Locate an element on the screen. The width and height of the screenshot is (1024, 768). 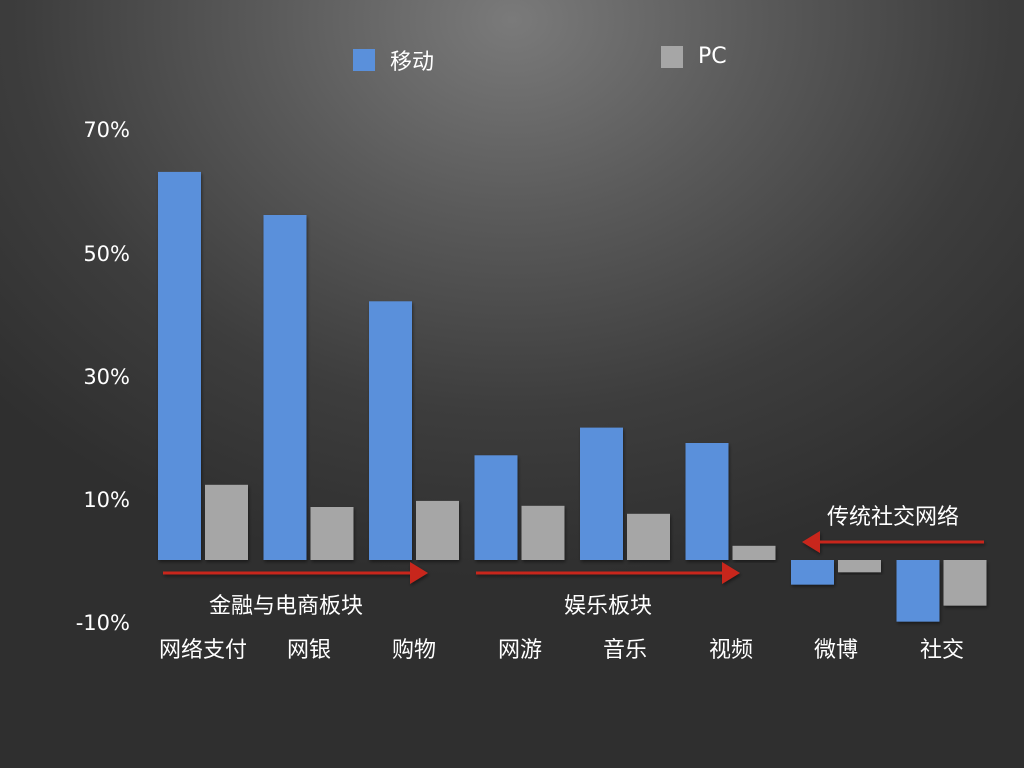
x-category-label: 网络支付 is located at coordinates (203, 650).